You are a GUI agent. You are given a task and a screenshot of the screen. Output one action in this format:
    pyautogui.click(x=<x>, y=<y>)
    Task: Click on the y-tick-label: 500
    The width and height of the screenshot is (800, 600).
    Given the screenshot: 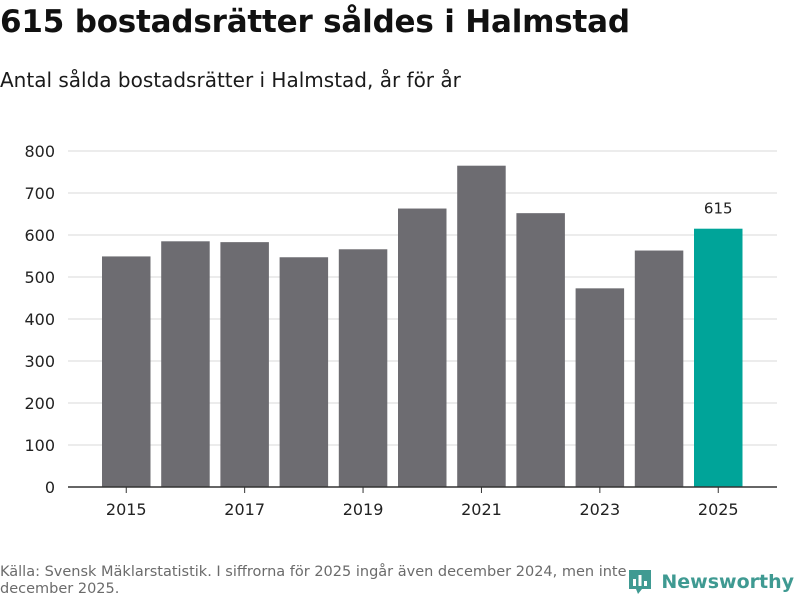 What is the action you would take?
    pyautogui.click(x=39, y=277)
    